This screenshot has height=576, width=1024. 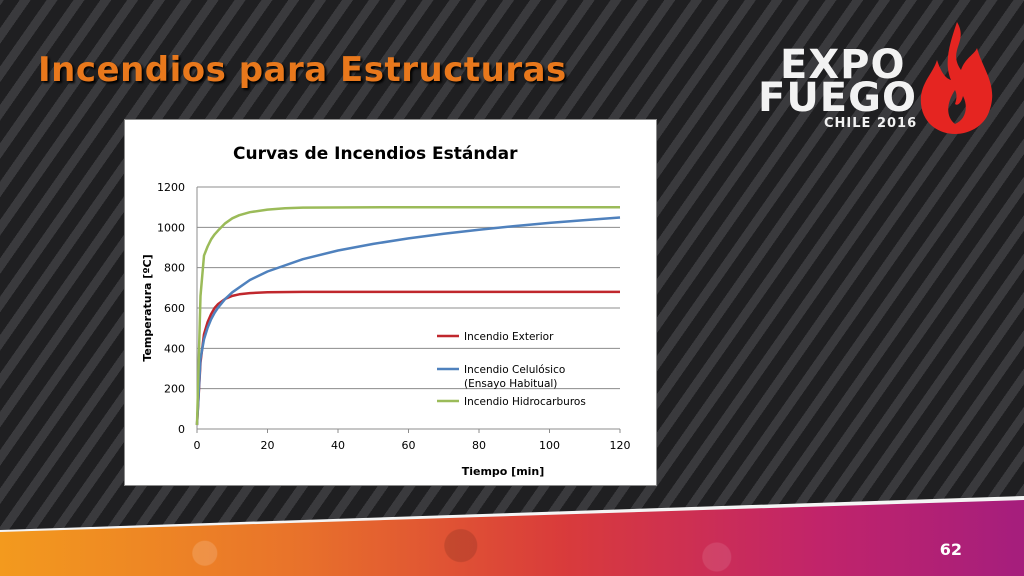 What do you see at coordinates (514, 370) in the screenshot?
I see `legend-label-2: Incendio Celulósico` at bounding box center [514, 370].